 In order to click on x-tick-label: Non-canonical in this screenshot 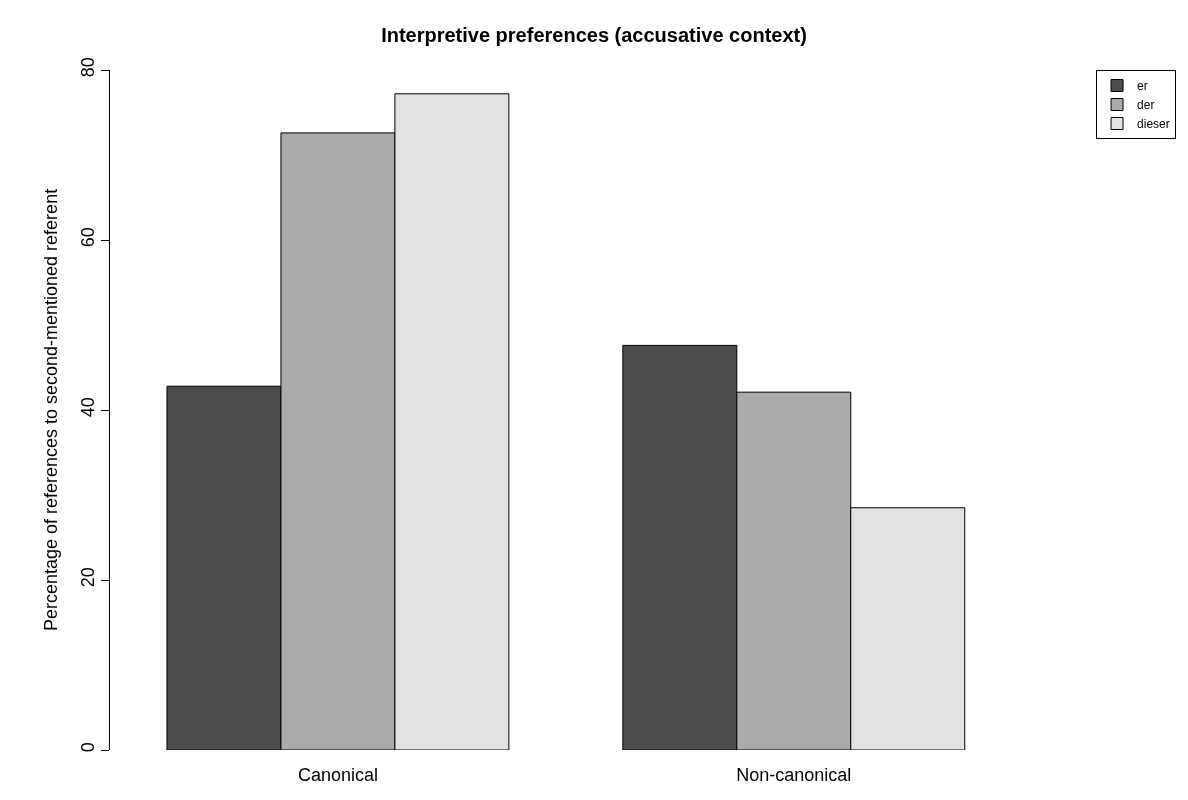, I will do `click(794, 775)`.